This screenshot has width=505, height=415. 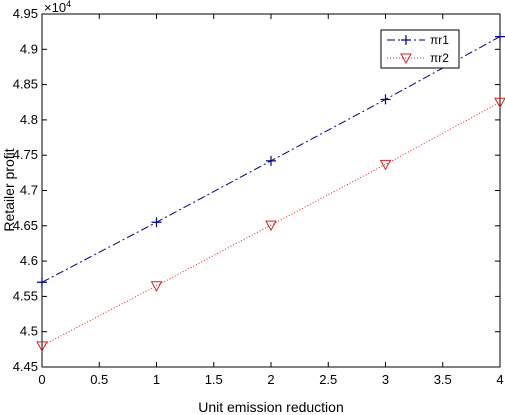 What do you see at coordinates (439, 40) in the screenshot?
I see `legend-label: πr1` at bounding box center [439, 40].